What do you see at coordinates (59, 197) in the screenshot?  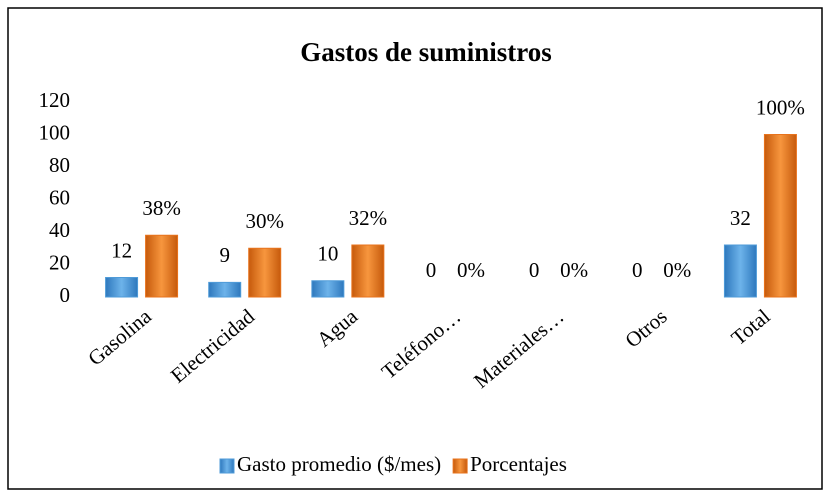 I see `y-tick-label: 60` at bounding box center [59, 197].